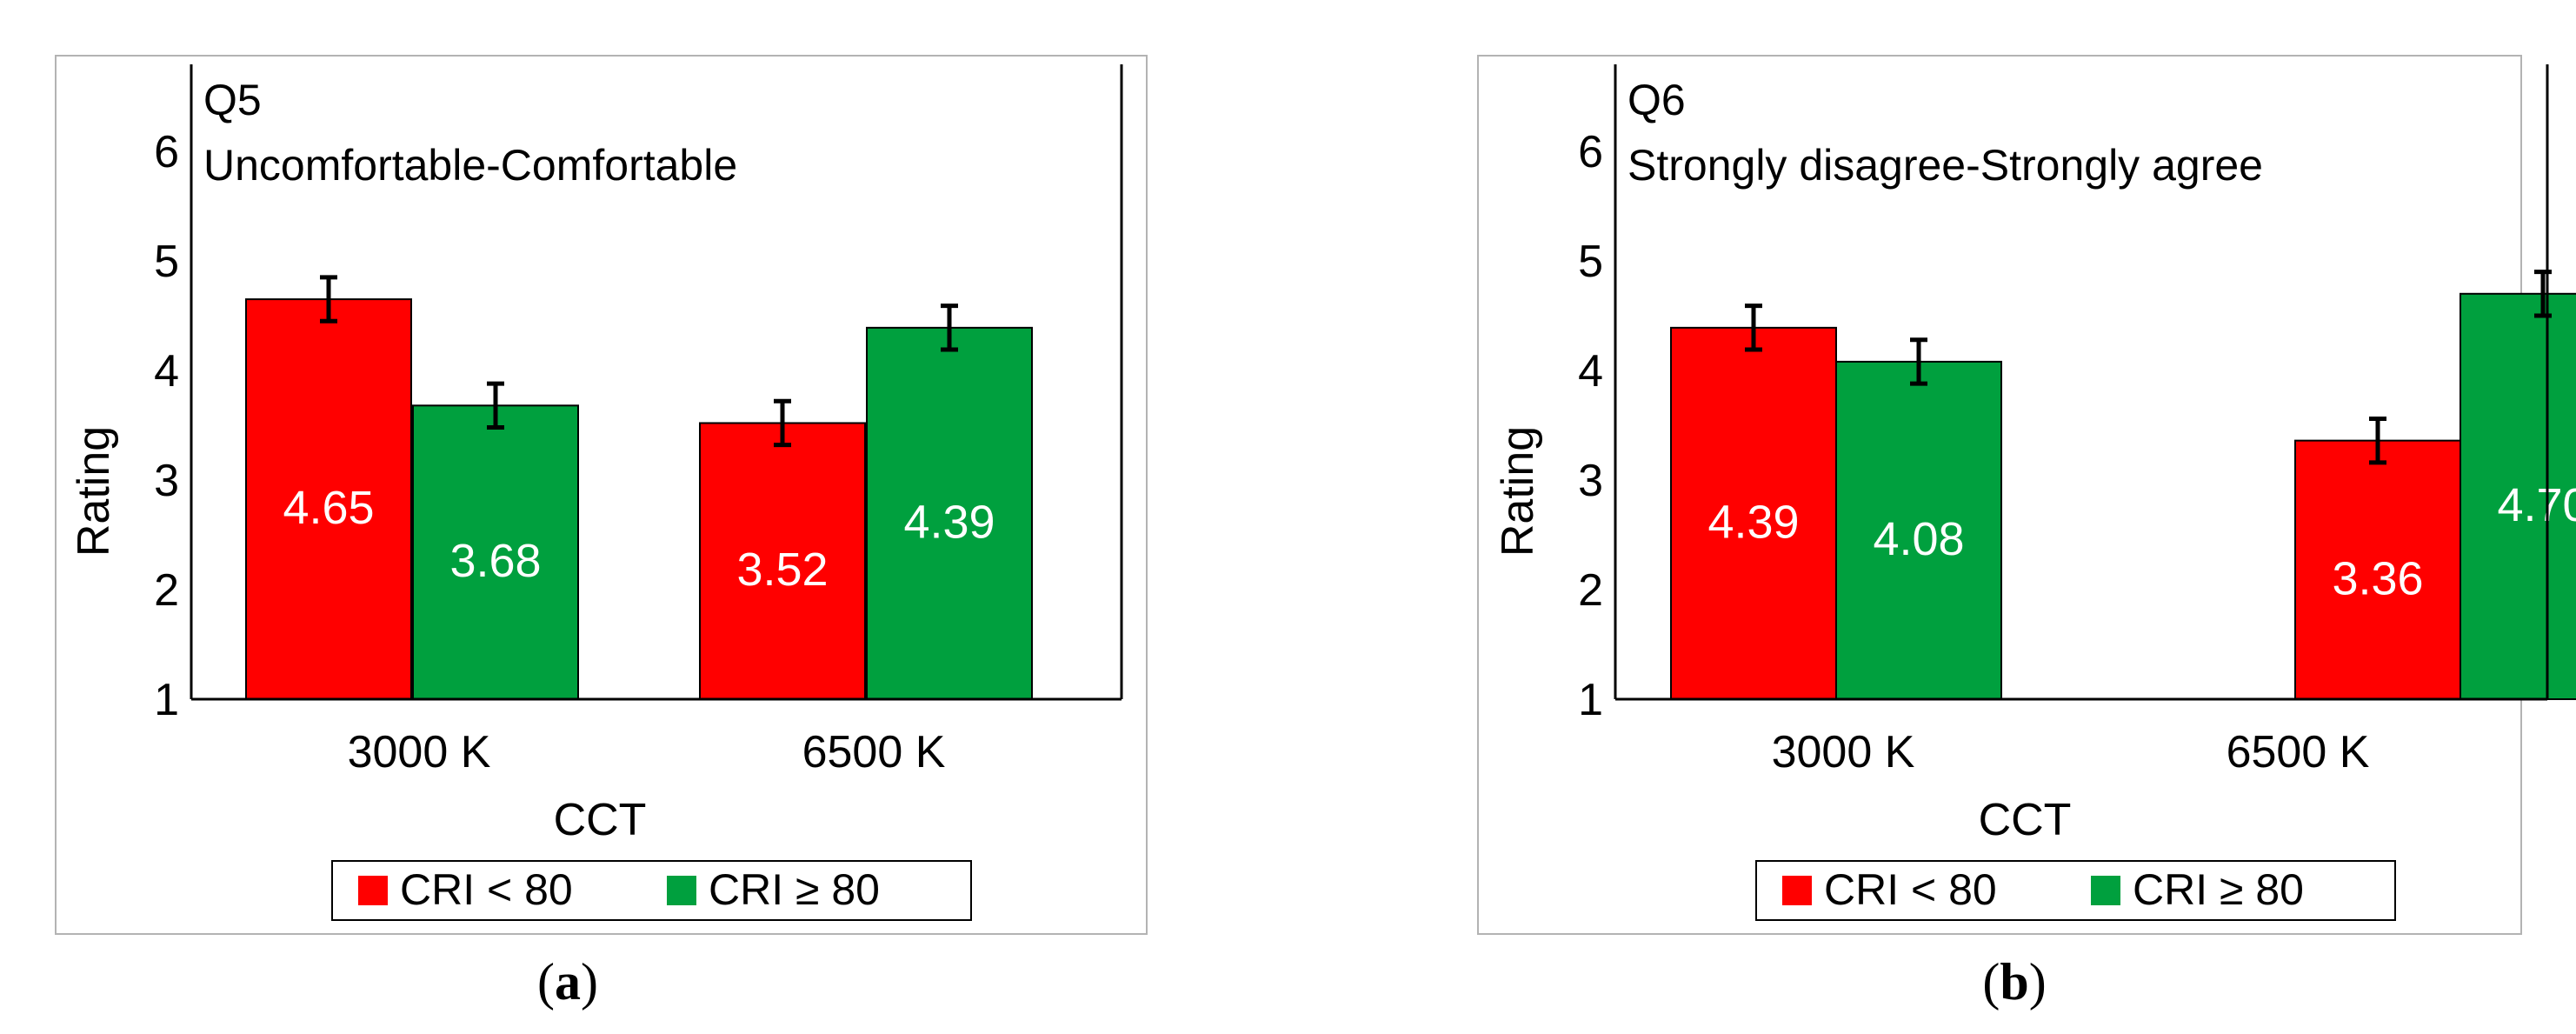 Image resolution: width=2576 pixels, height=1034 pixels. I want to click on caption-b-letter: b, so click(2014, 982).